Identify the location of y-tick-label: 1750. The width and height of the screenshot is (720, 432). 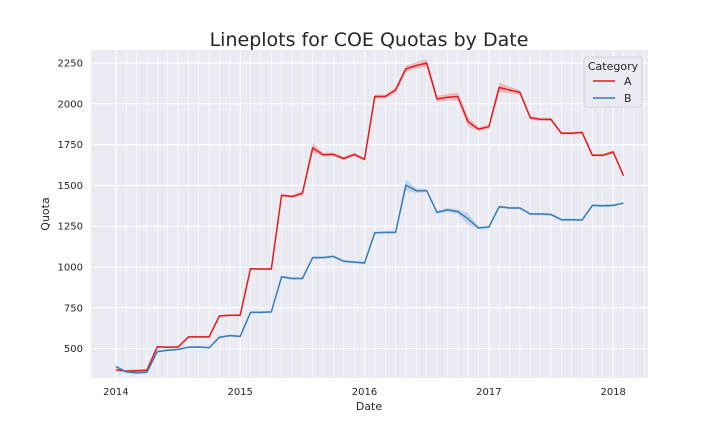
(70, 145).